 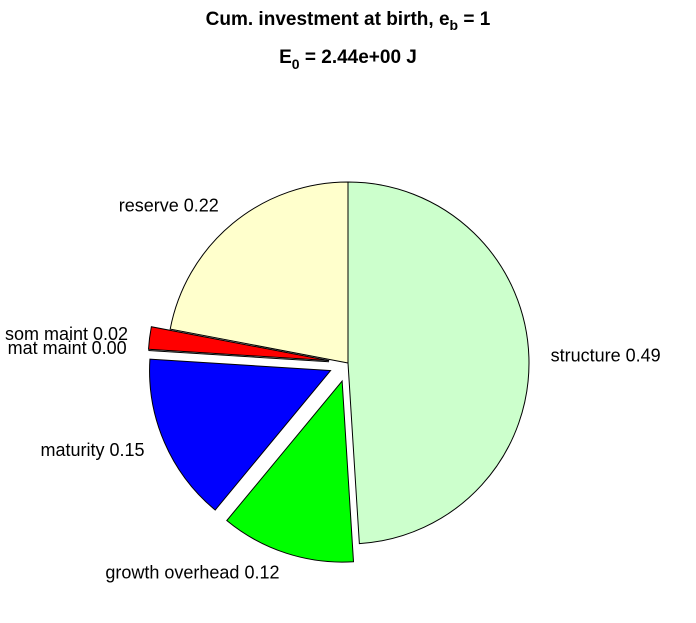 I want to click on slice-label: maturity 0.15, so click(x=92, y=450).